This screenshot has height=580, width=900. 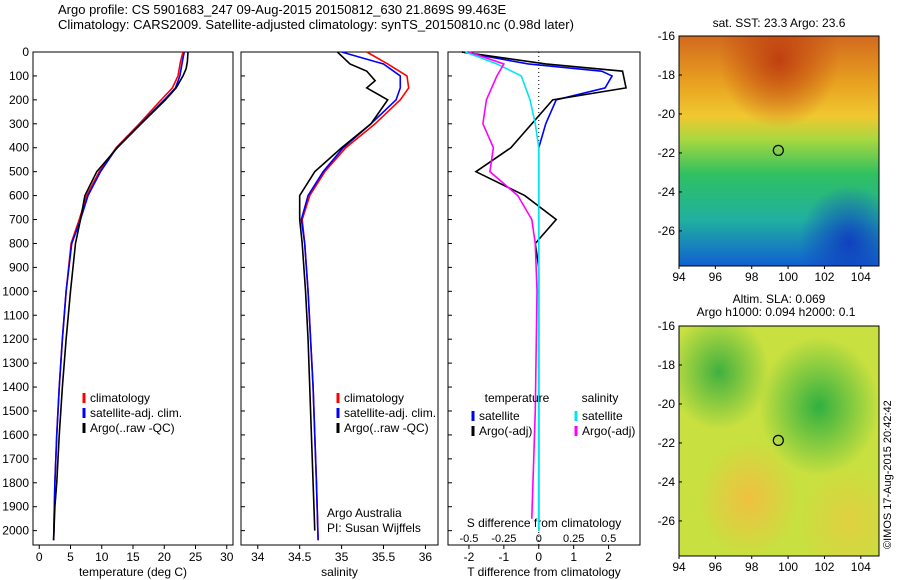 I want to click on s-tick-label: -0.25, so click(x=503, y=539).